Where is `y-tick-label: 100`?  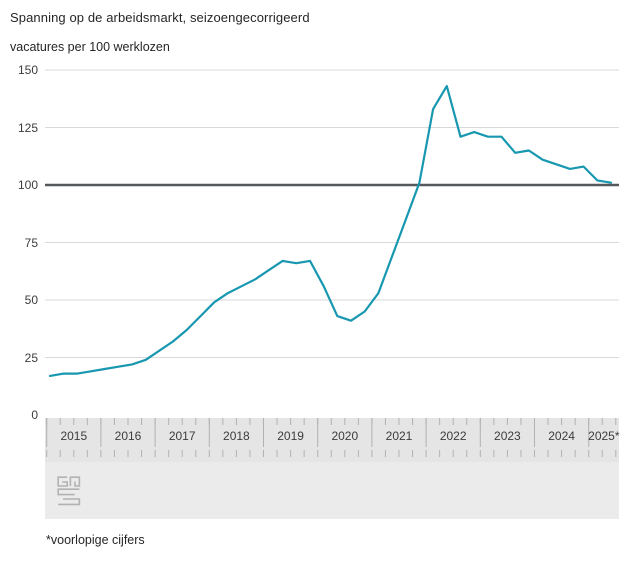
y-tick-label: 100 is located at coordinates (27, 185).